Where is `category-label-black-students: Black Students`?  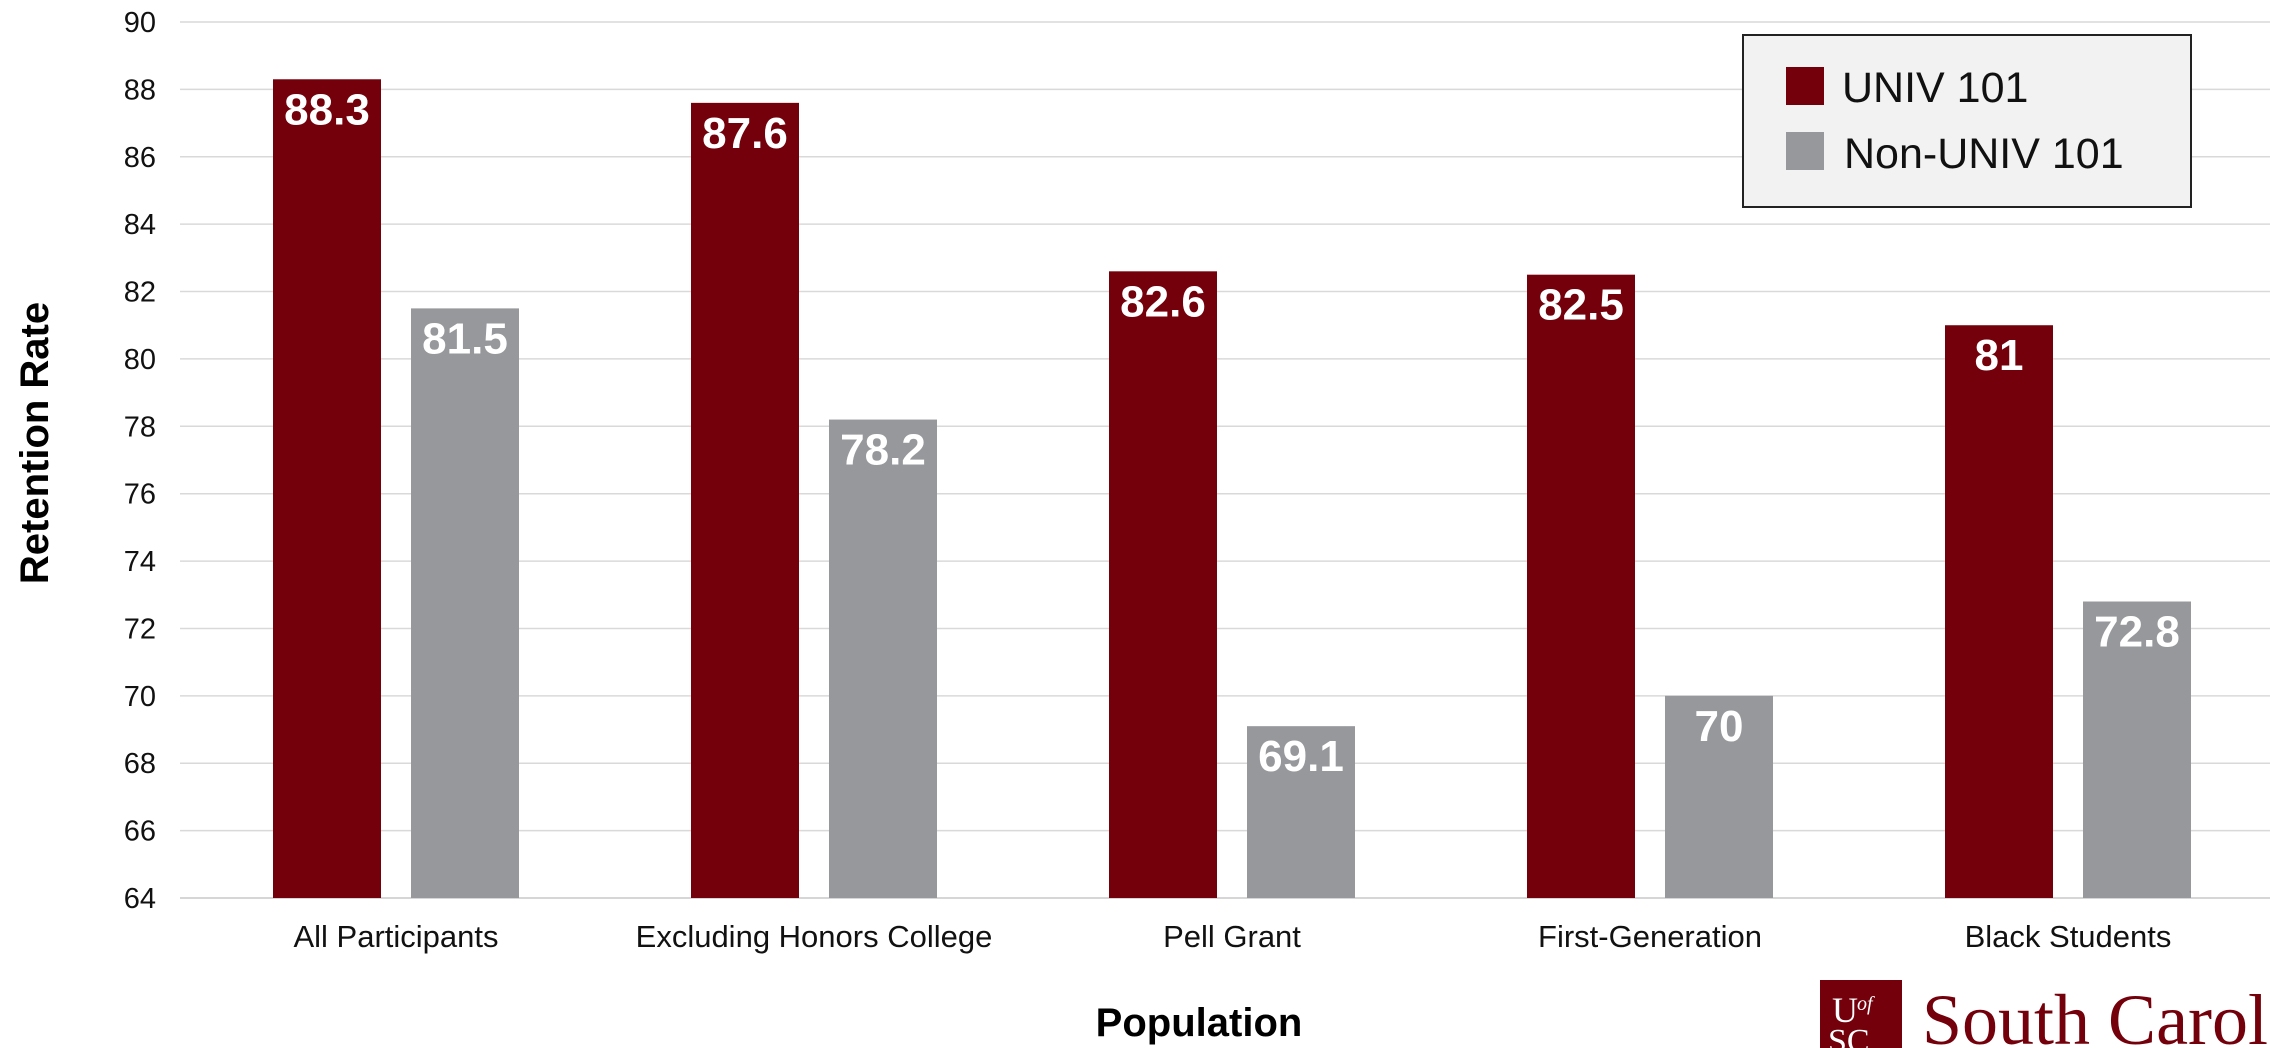
category-label-black-students: Black Students is located at coordinates (2068, 936).